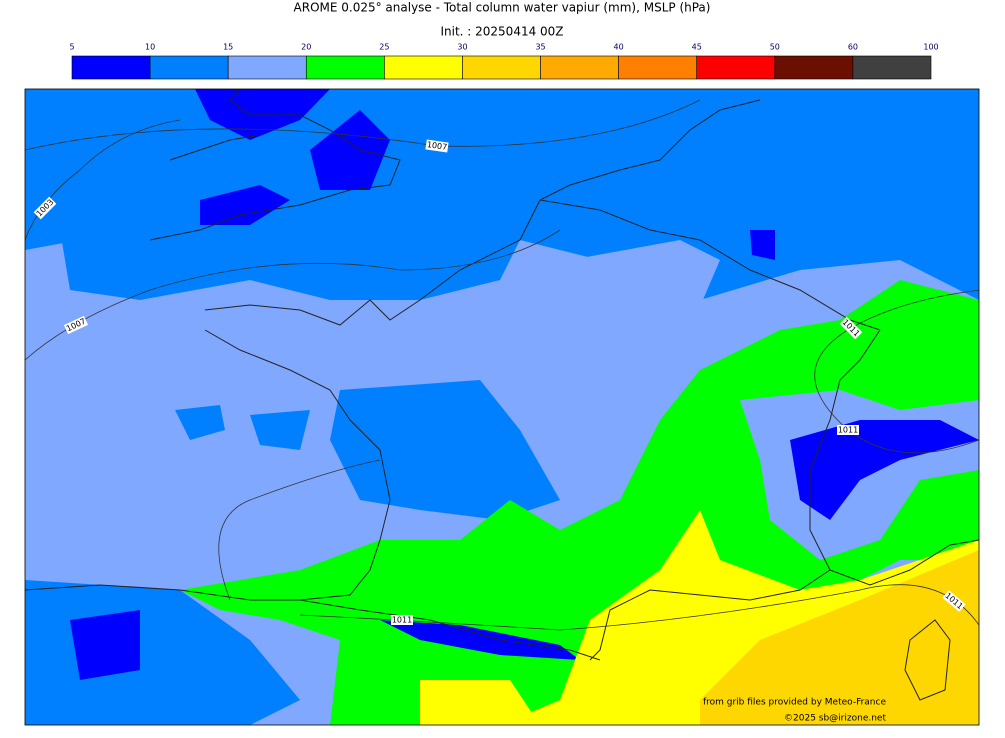 The image size is (1005, 738). I want to click on colorbar-tick-label: 60, so click(853, 47).